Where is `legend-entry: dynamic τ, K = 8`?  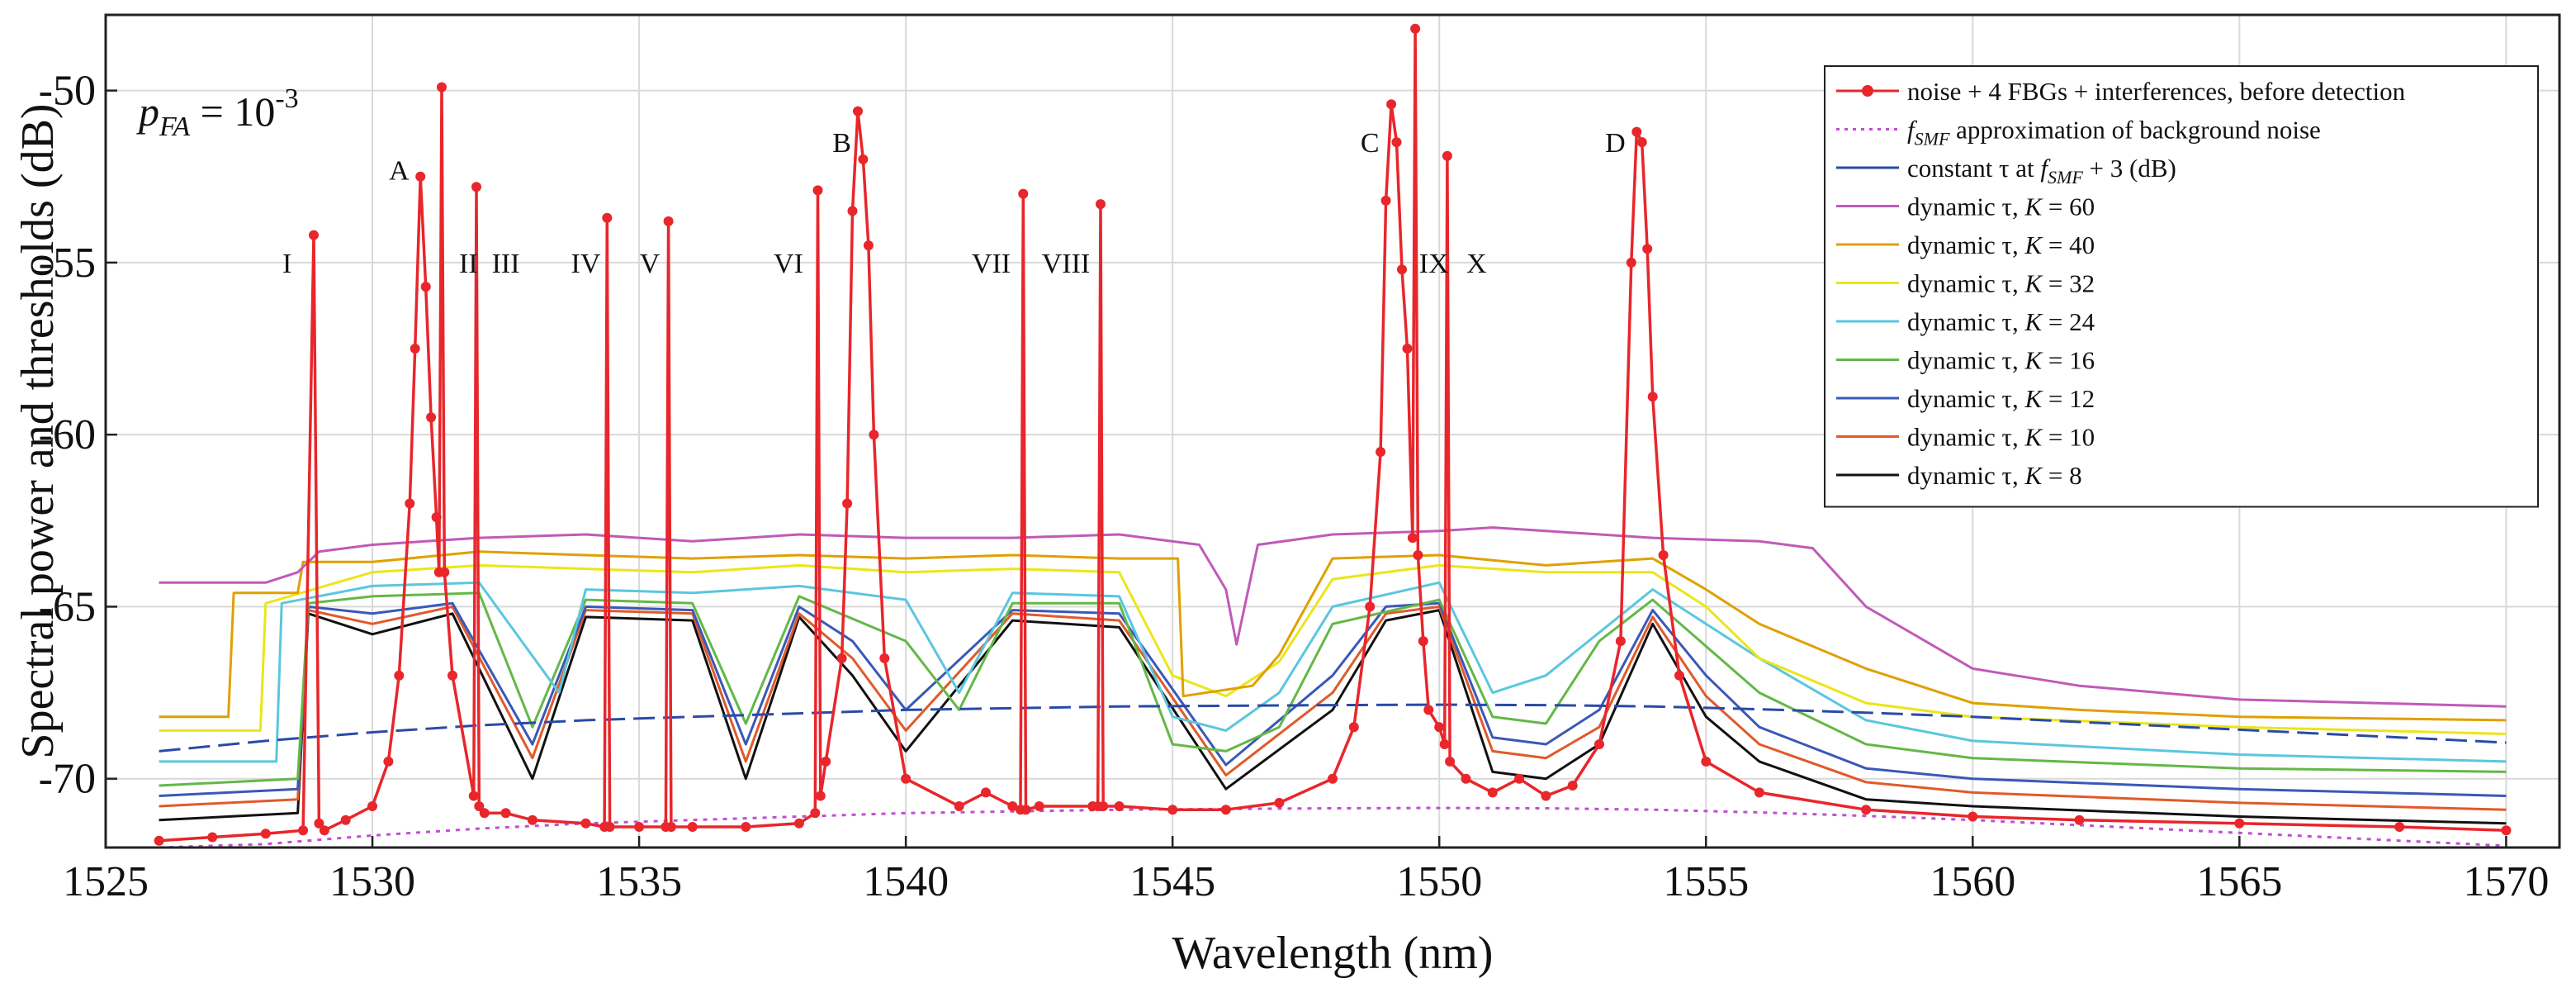
legend-entry: dynamic τ, K = 8 is located at coordinates (1994, 475).